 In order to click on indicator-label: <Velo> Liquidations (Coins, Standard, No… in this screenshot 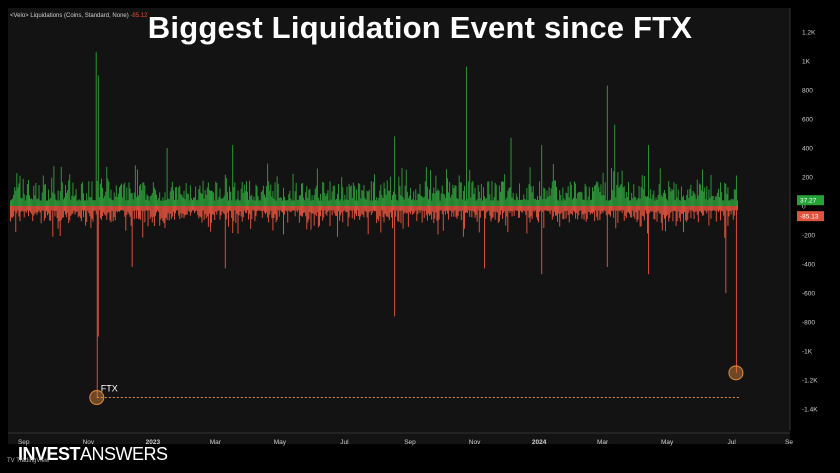, I will do `click(78, 16)`.